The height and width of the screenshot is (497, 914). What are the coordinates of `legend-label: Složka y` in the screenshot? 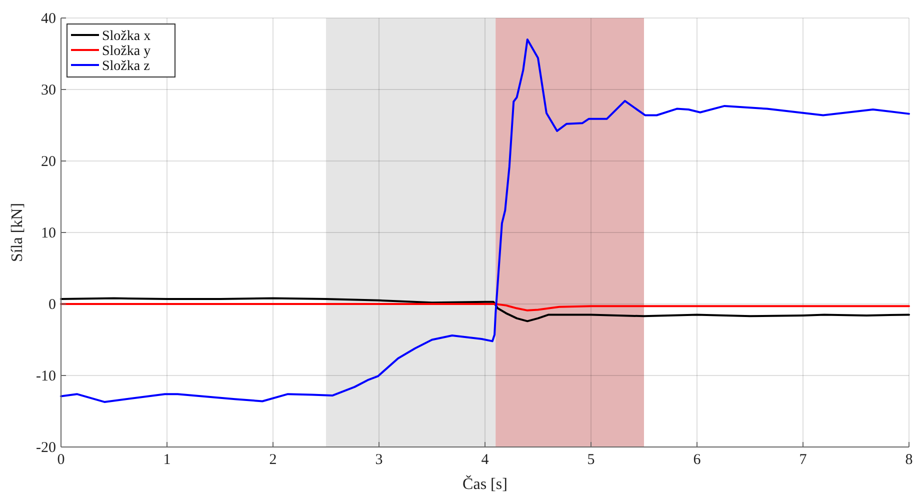 It's located at (126, 51).